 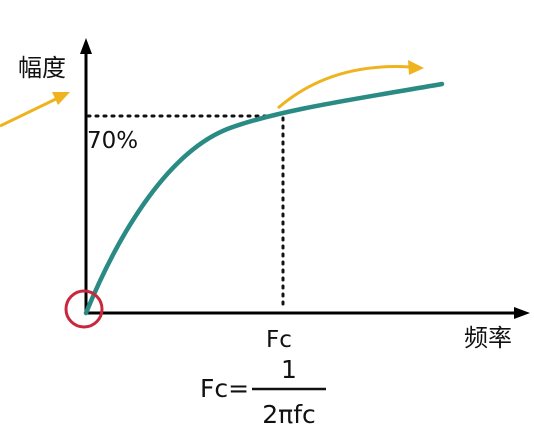 What do you see at coordinates (289, 414) in the screenshot?
I see `formula-denominator: 2πfc` at bounding box center [289, 414].